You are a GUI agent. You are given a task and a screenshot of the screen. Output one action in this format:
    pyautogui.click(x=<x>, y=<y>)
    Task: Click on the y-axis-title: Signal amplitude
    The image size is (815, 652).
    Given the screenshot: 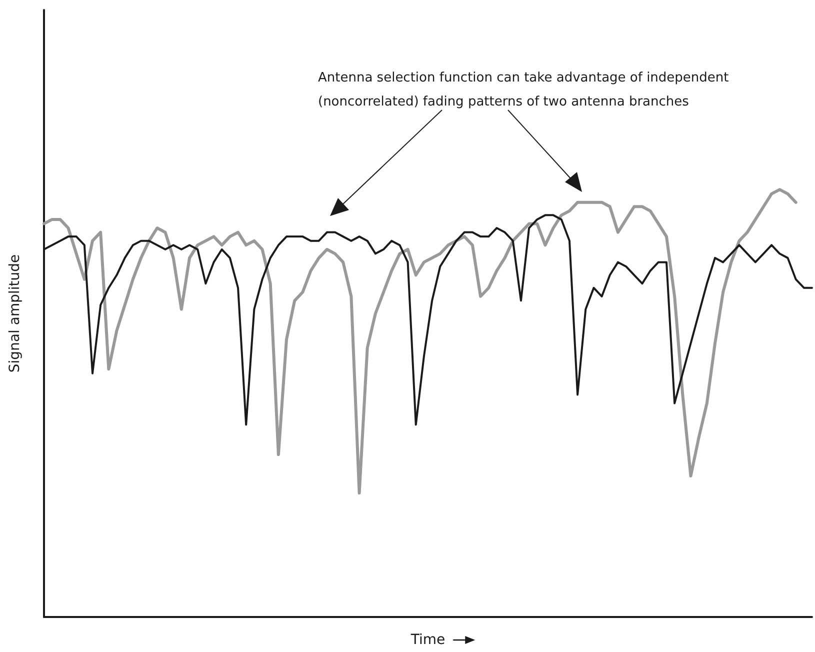 What is the action you would take?
    pyautogui.click(x=15, y=313)
    